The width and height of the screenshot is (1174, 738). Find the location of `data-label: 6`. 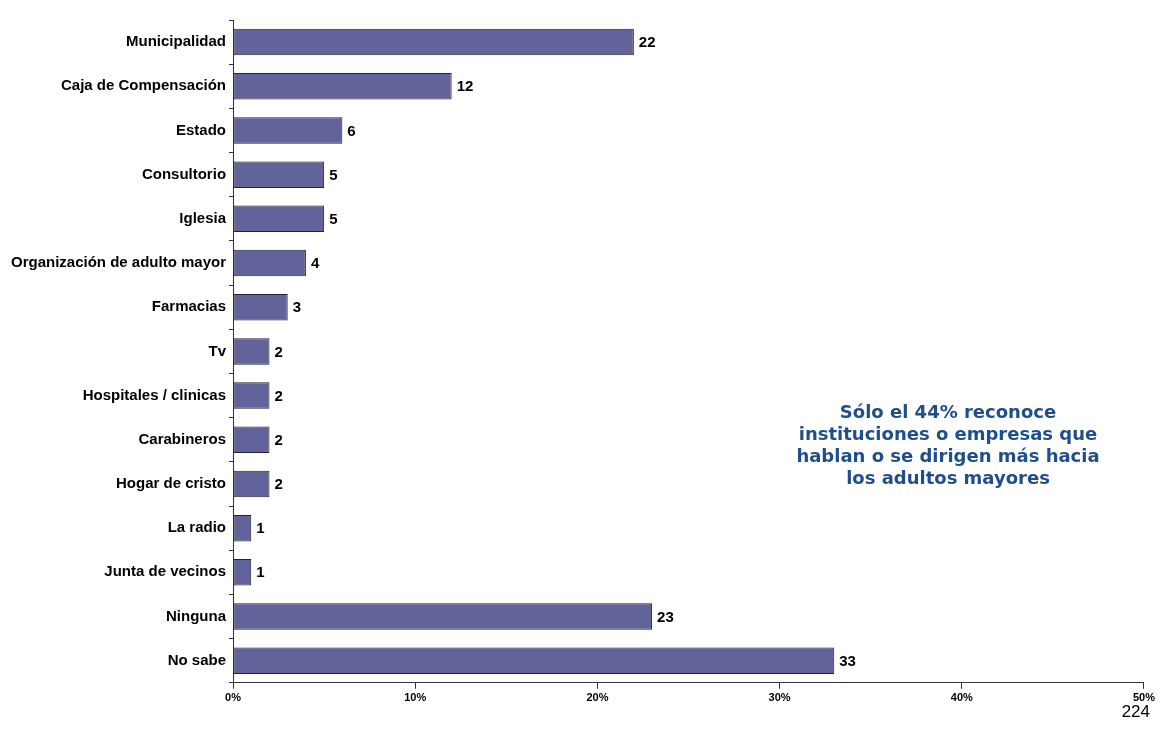

data-label: 6 is located at coordinates (351, 130).